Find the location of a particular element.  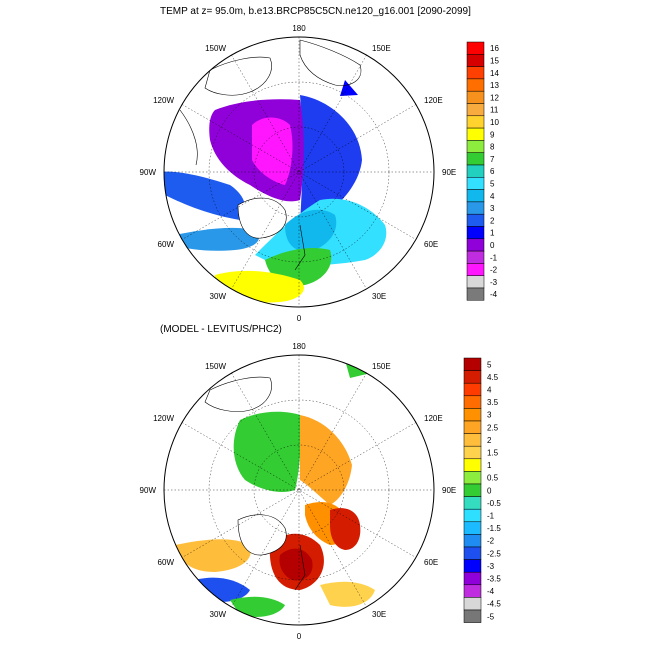

bottom-lon-label-0: 180 is located at coordinates (299, 346).